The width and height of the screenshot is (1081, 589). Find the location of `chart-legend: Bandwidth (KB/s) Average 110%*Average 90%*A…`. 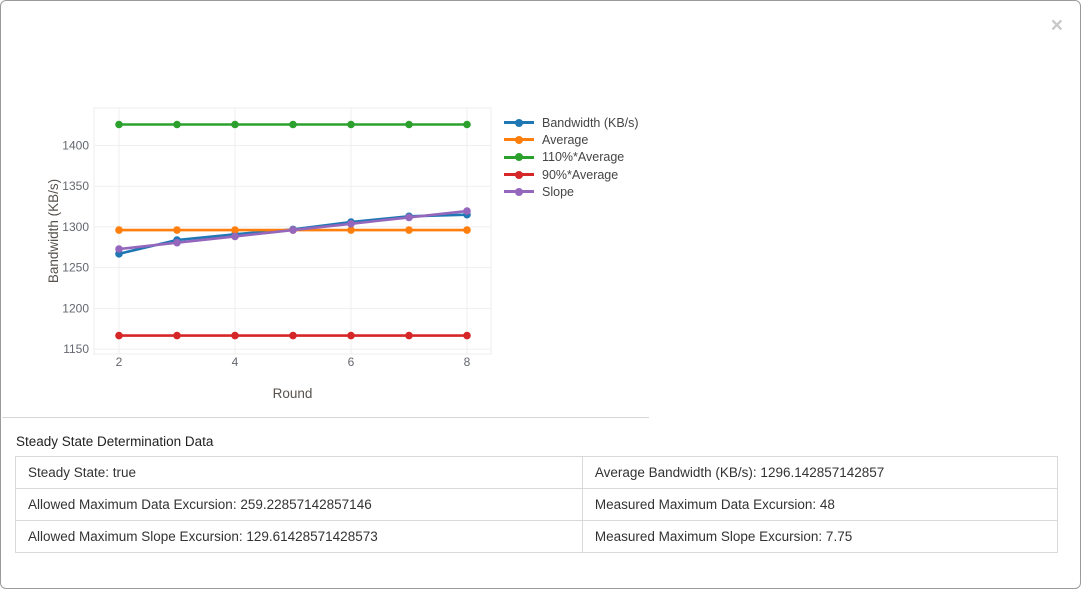

chart-legend: Bandwidth (KB/s) Average 110%*Average 90%*A… is located at coordinates (571, 157).